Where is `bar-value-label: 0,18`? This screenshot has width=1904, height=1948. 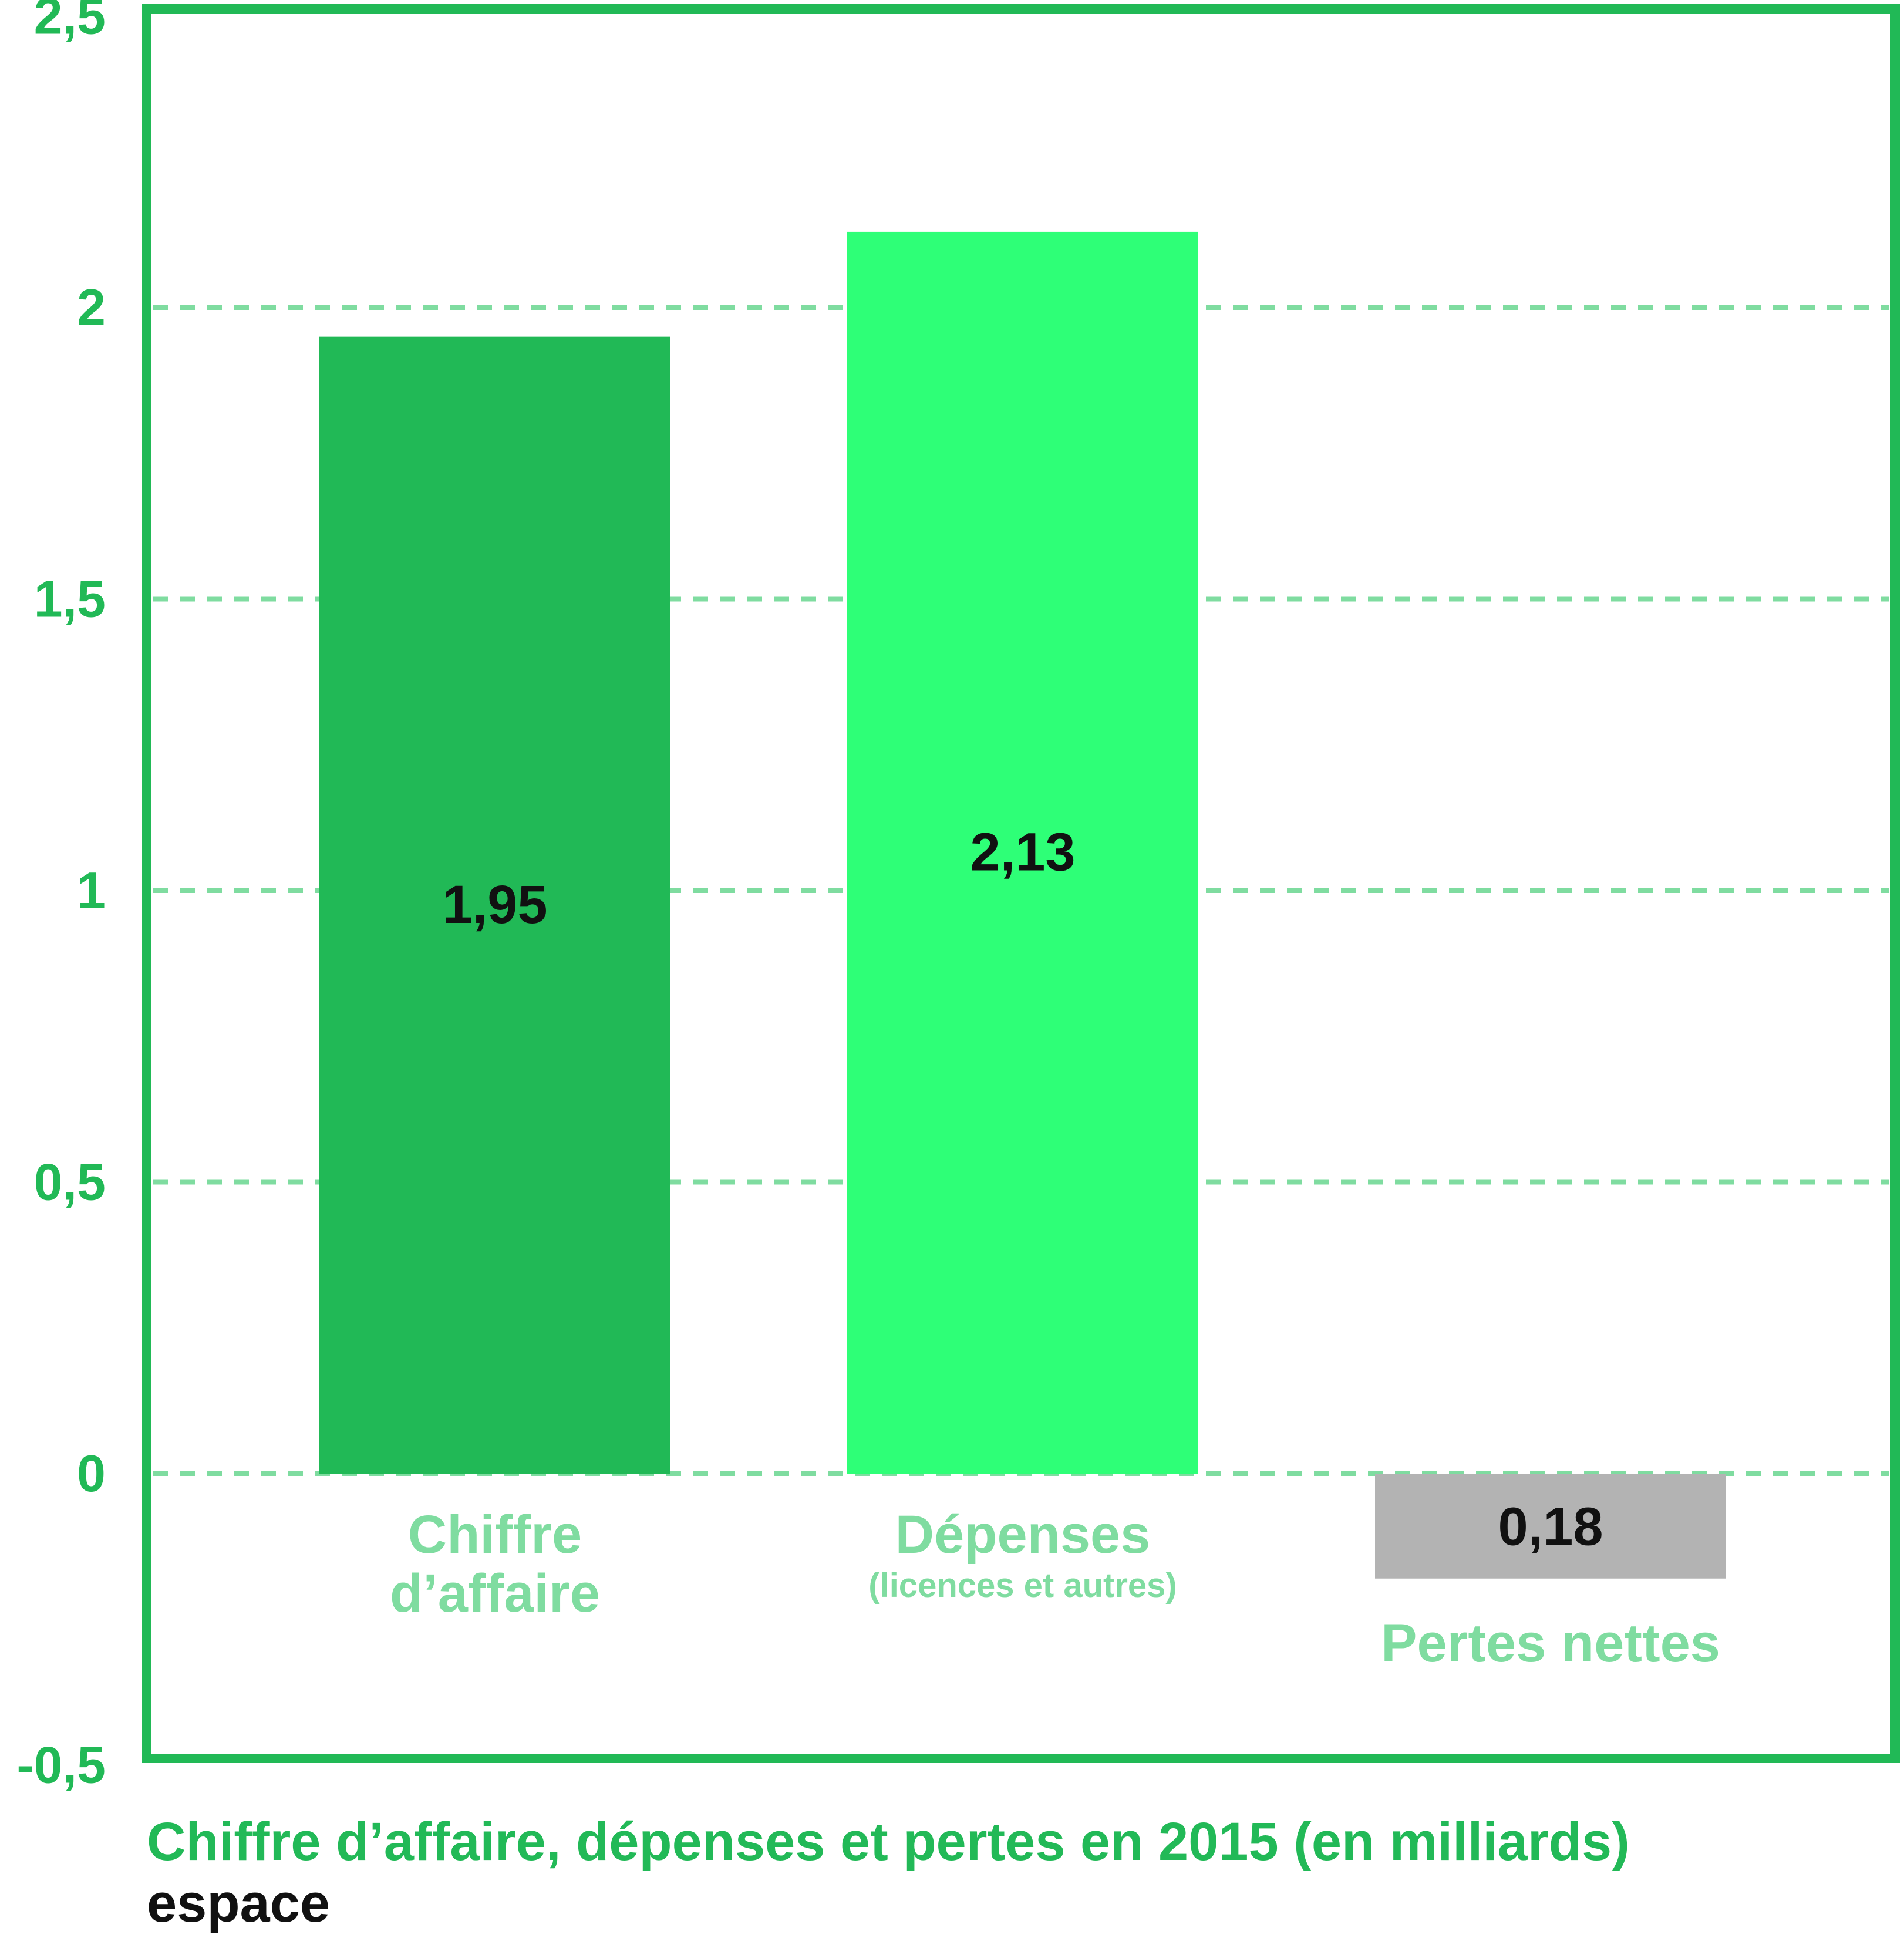 bar-value-label: 0,18 is located at coordinates (1550, 1526).